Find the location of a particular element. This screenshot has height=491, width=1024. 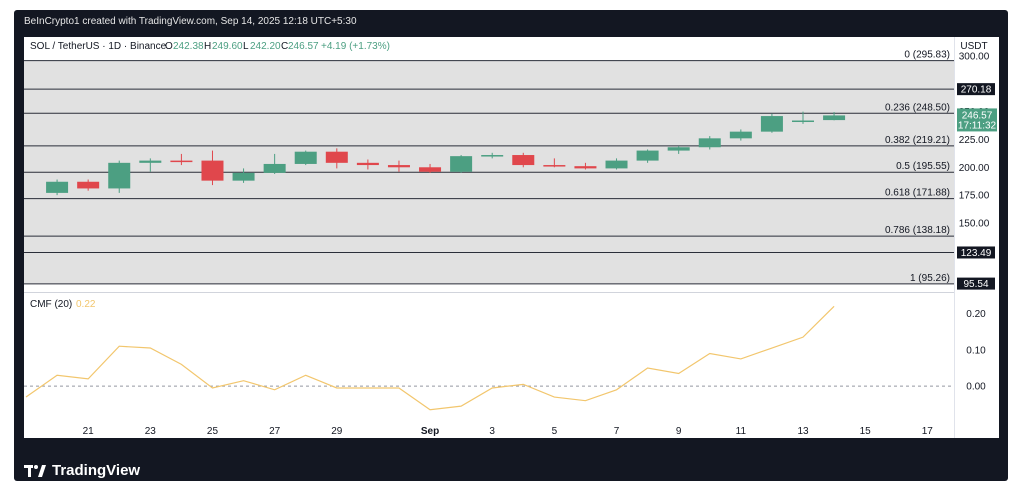

price-tick-3: 200.00 is located at coordinates (974, 168).